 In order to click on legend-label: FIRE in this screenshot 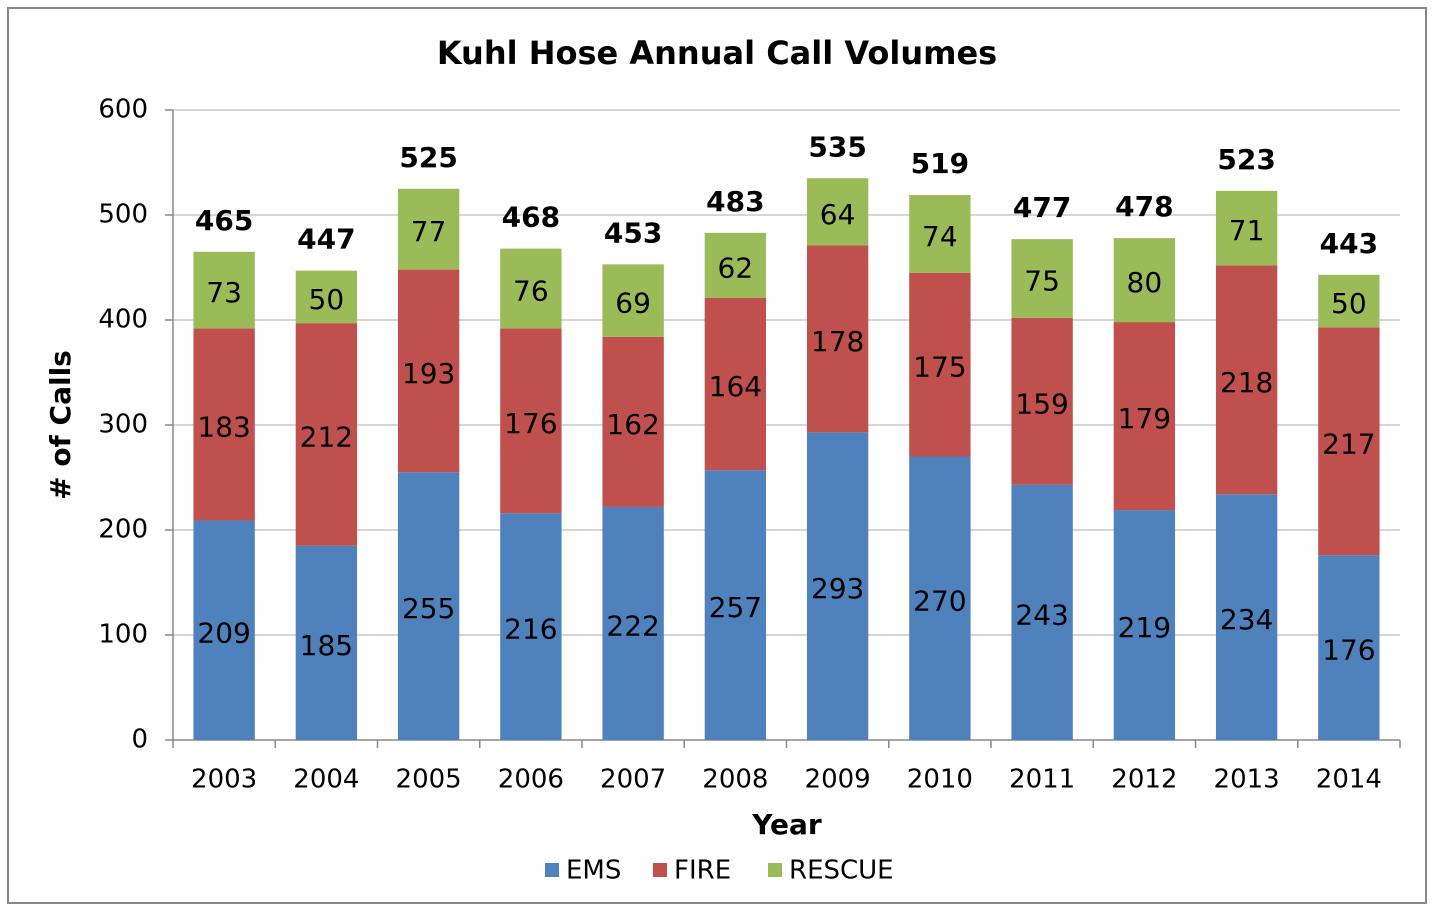, I will do `click(702, 871)`.